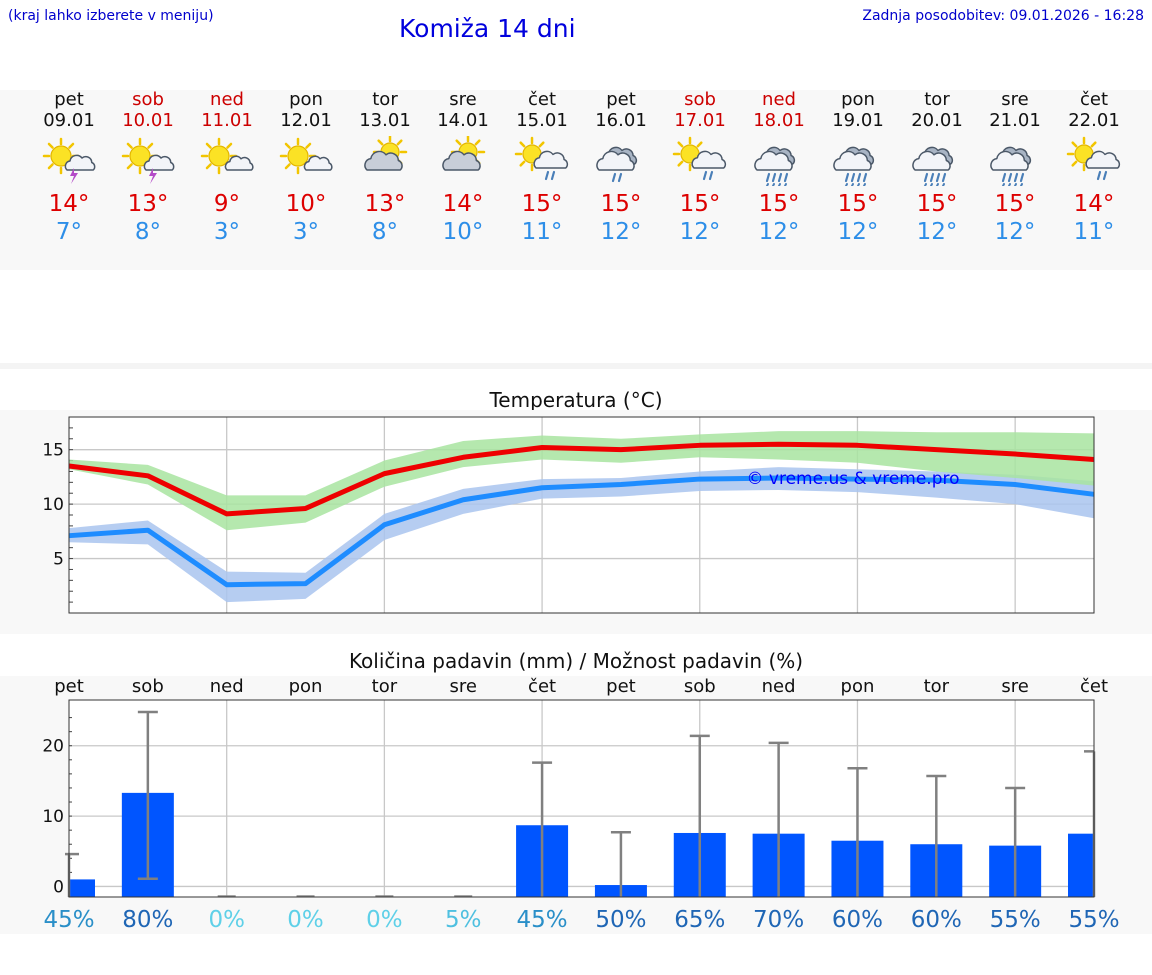 This screenshot has width=1152, height=975. I want to click on day-name: čet, so click(542, 99).